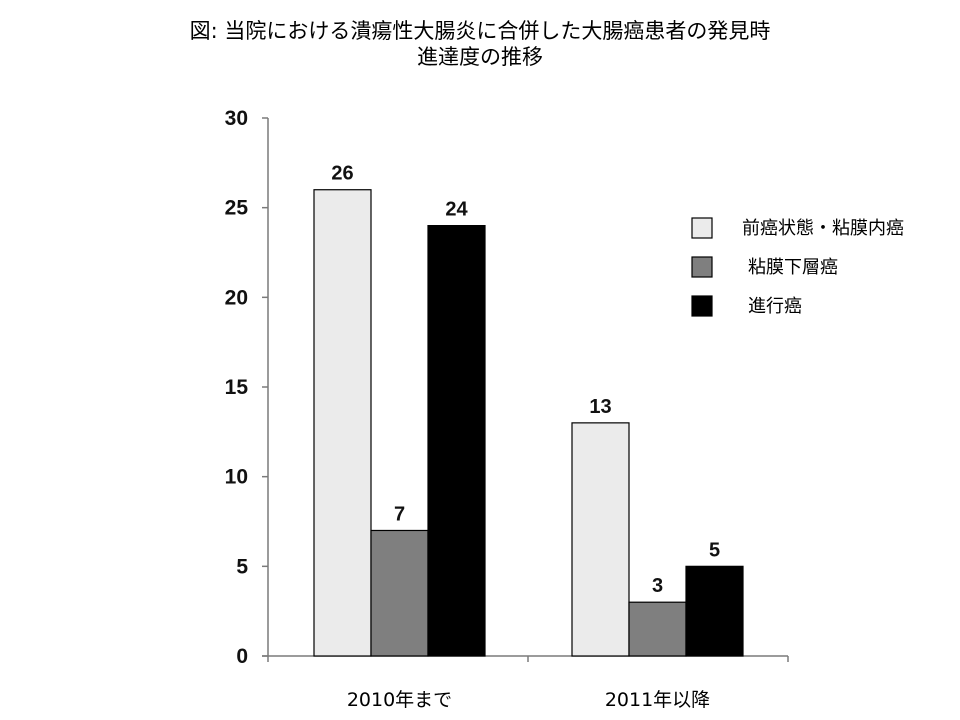  What do you see at coordinates (456, 210) in the screenshot?
I see `data-label: 24` at bounding box center [456, 210].